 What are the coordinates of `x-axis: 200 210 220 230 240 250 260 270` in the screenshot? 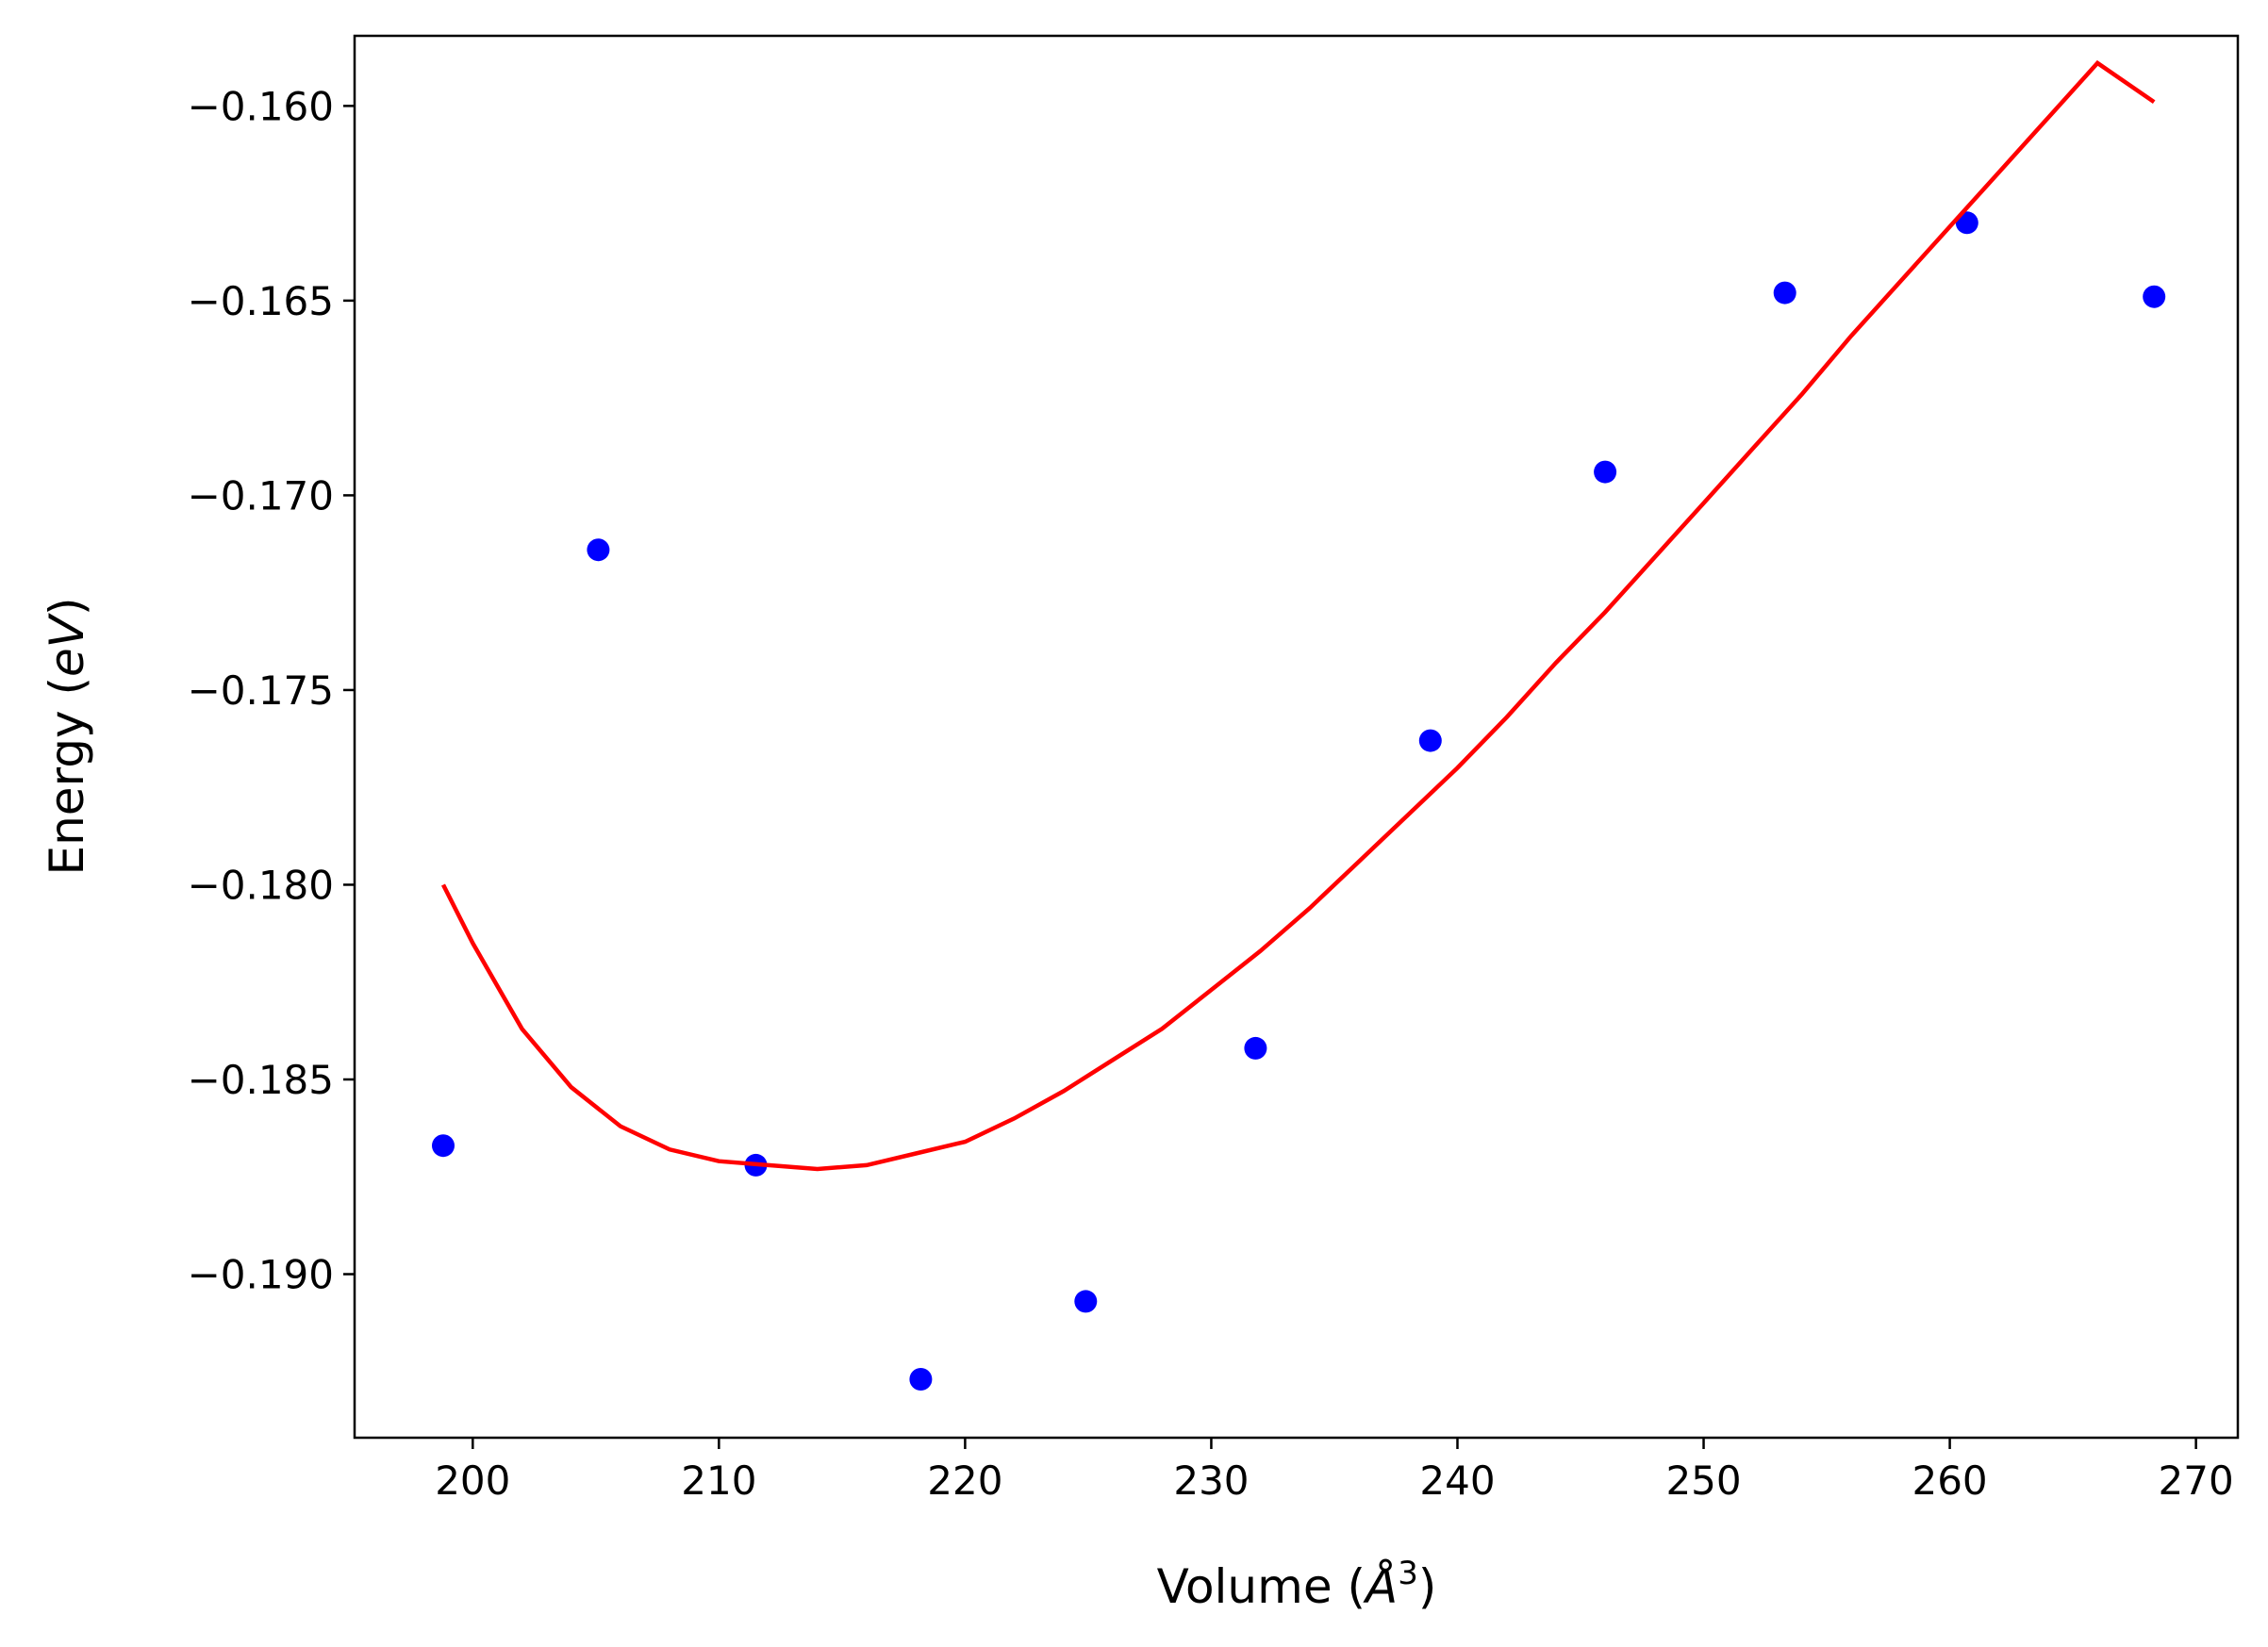 It's located at (1334, 1471).